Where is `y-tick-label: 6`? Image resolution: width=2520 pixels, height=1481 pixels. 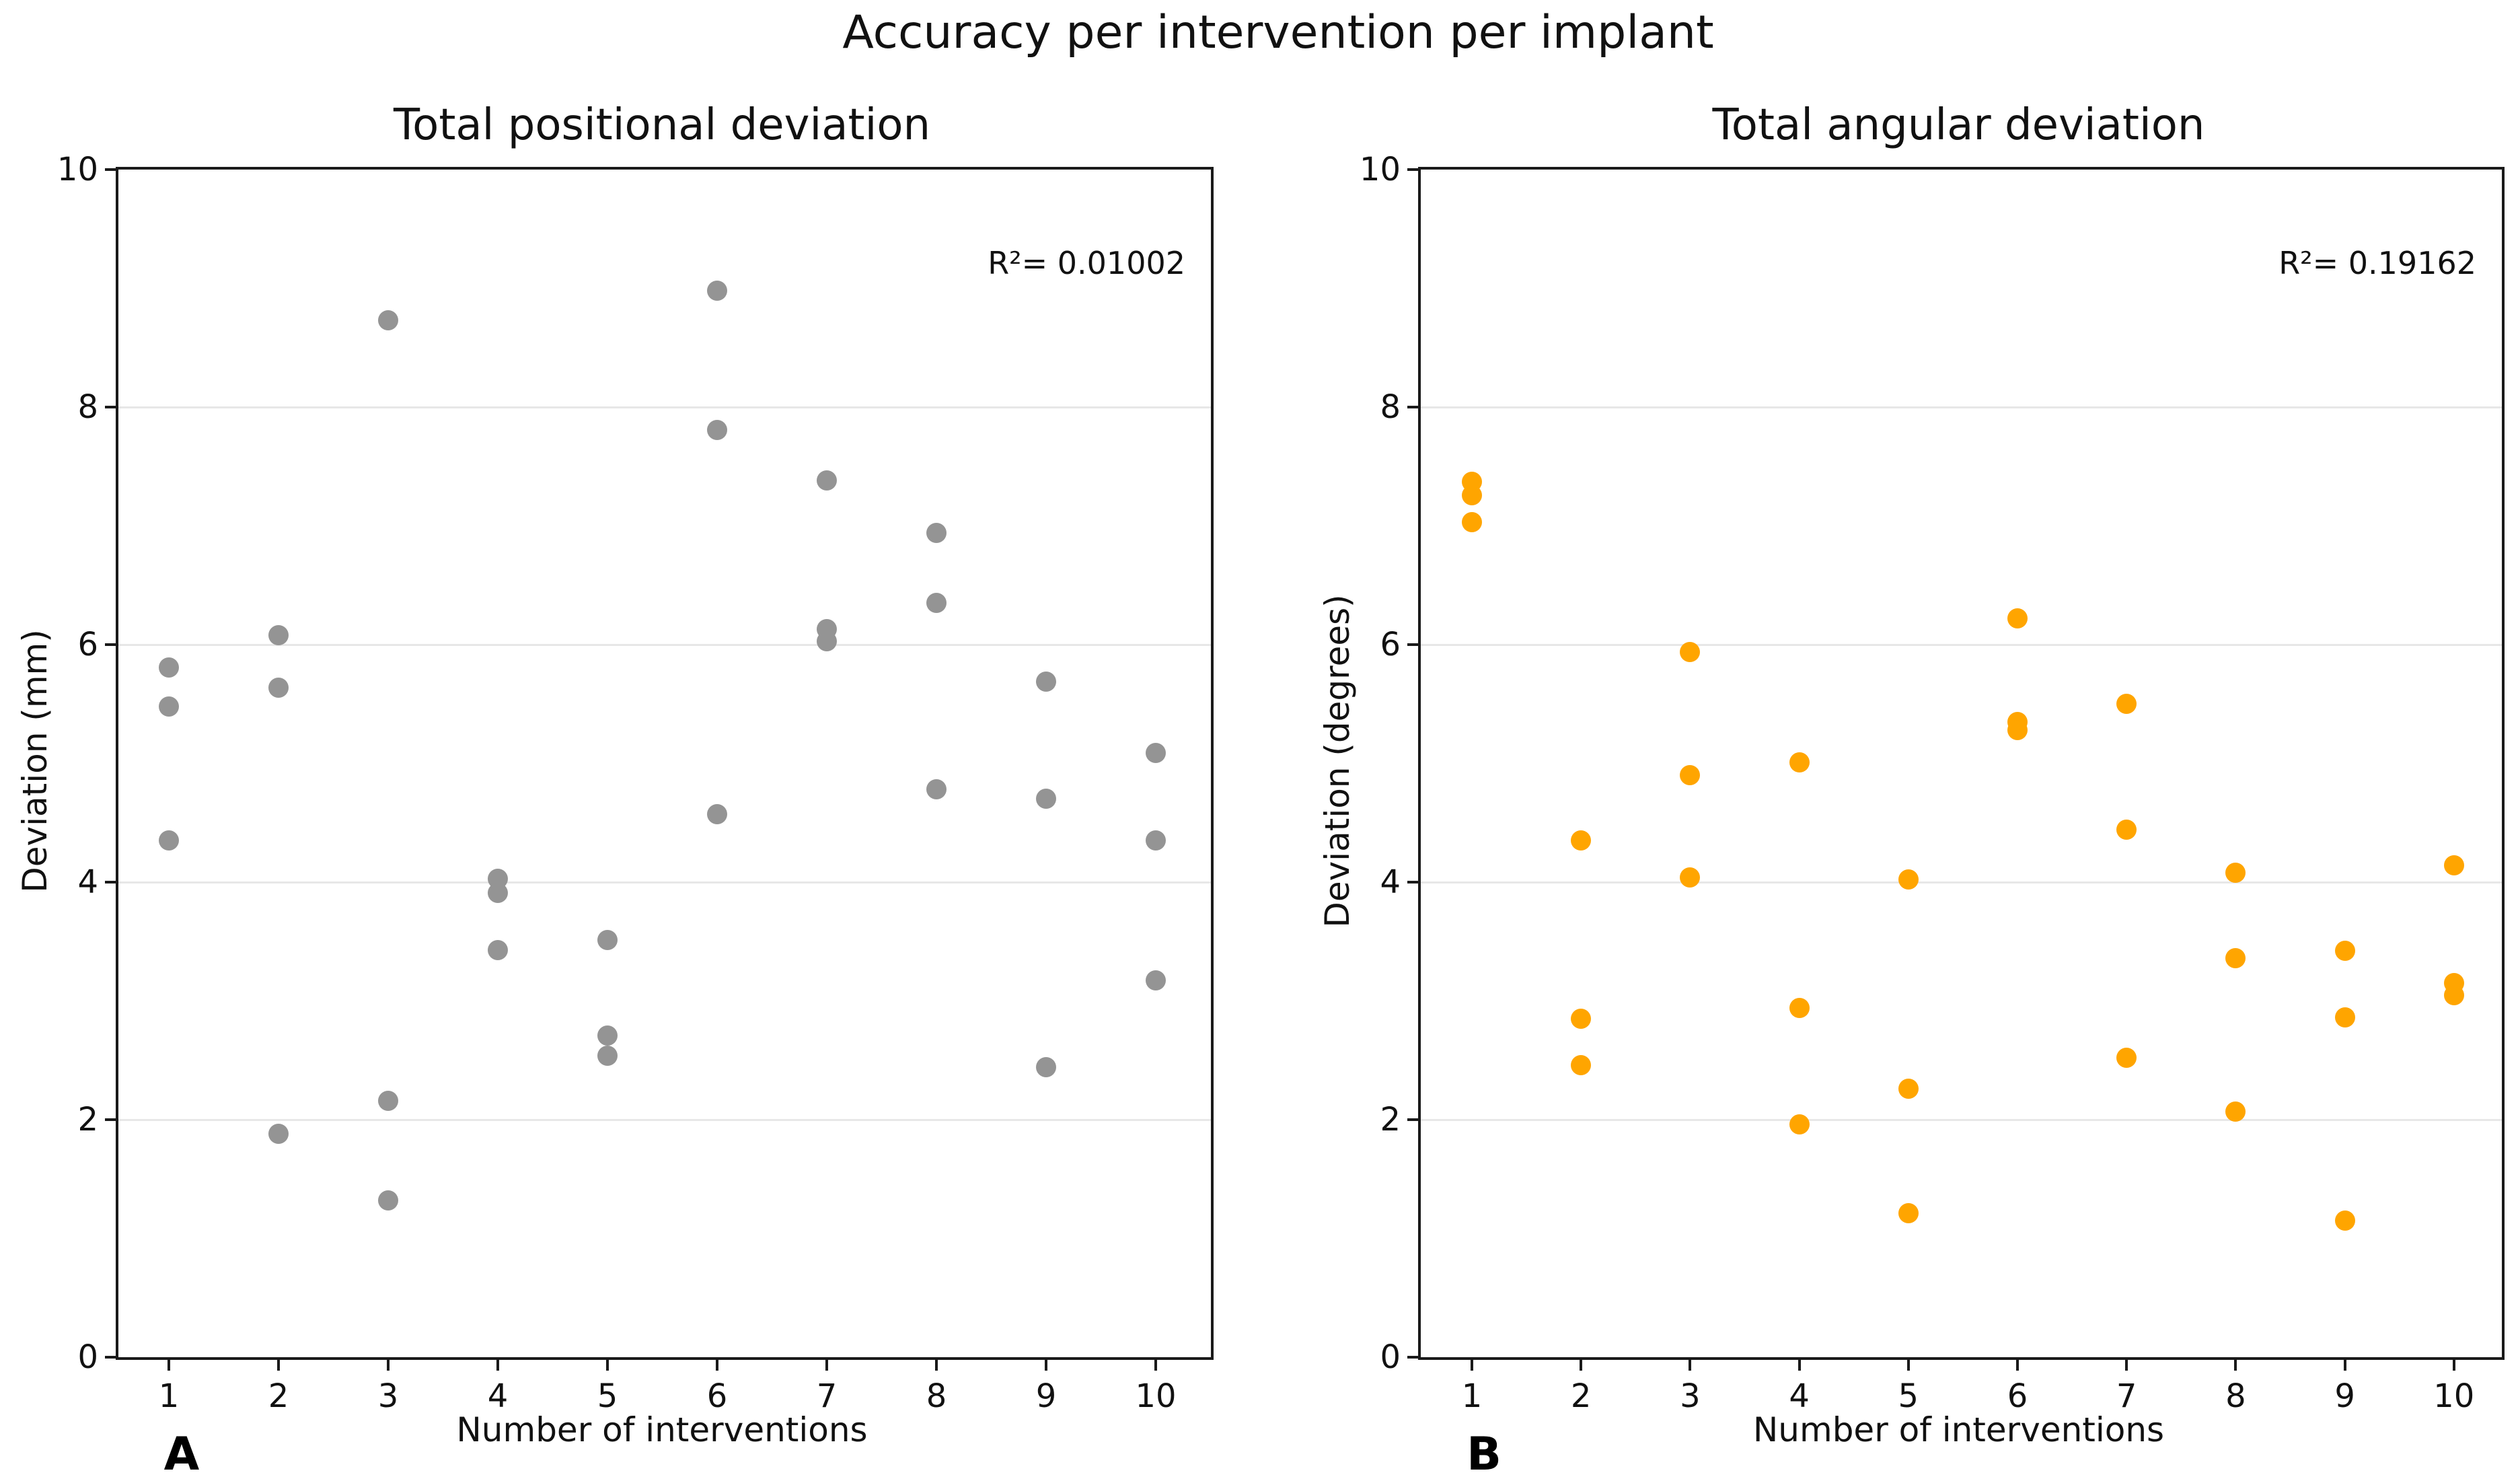 y-tick-label: 6 is located at coordinates (1391, 644).